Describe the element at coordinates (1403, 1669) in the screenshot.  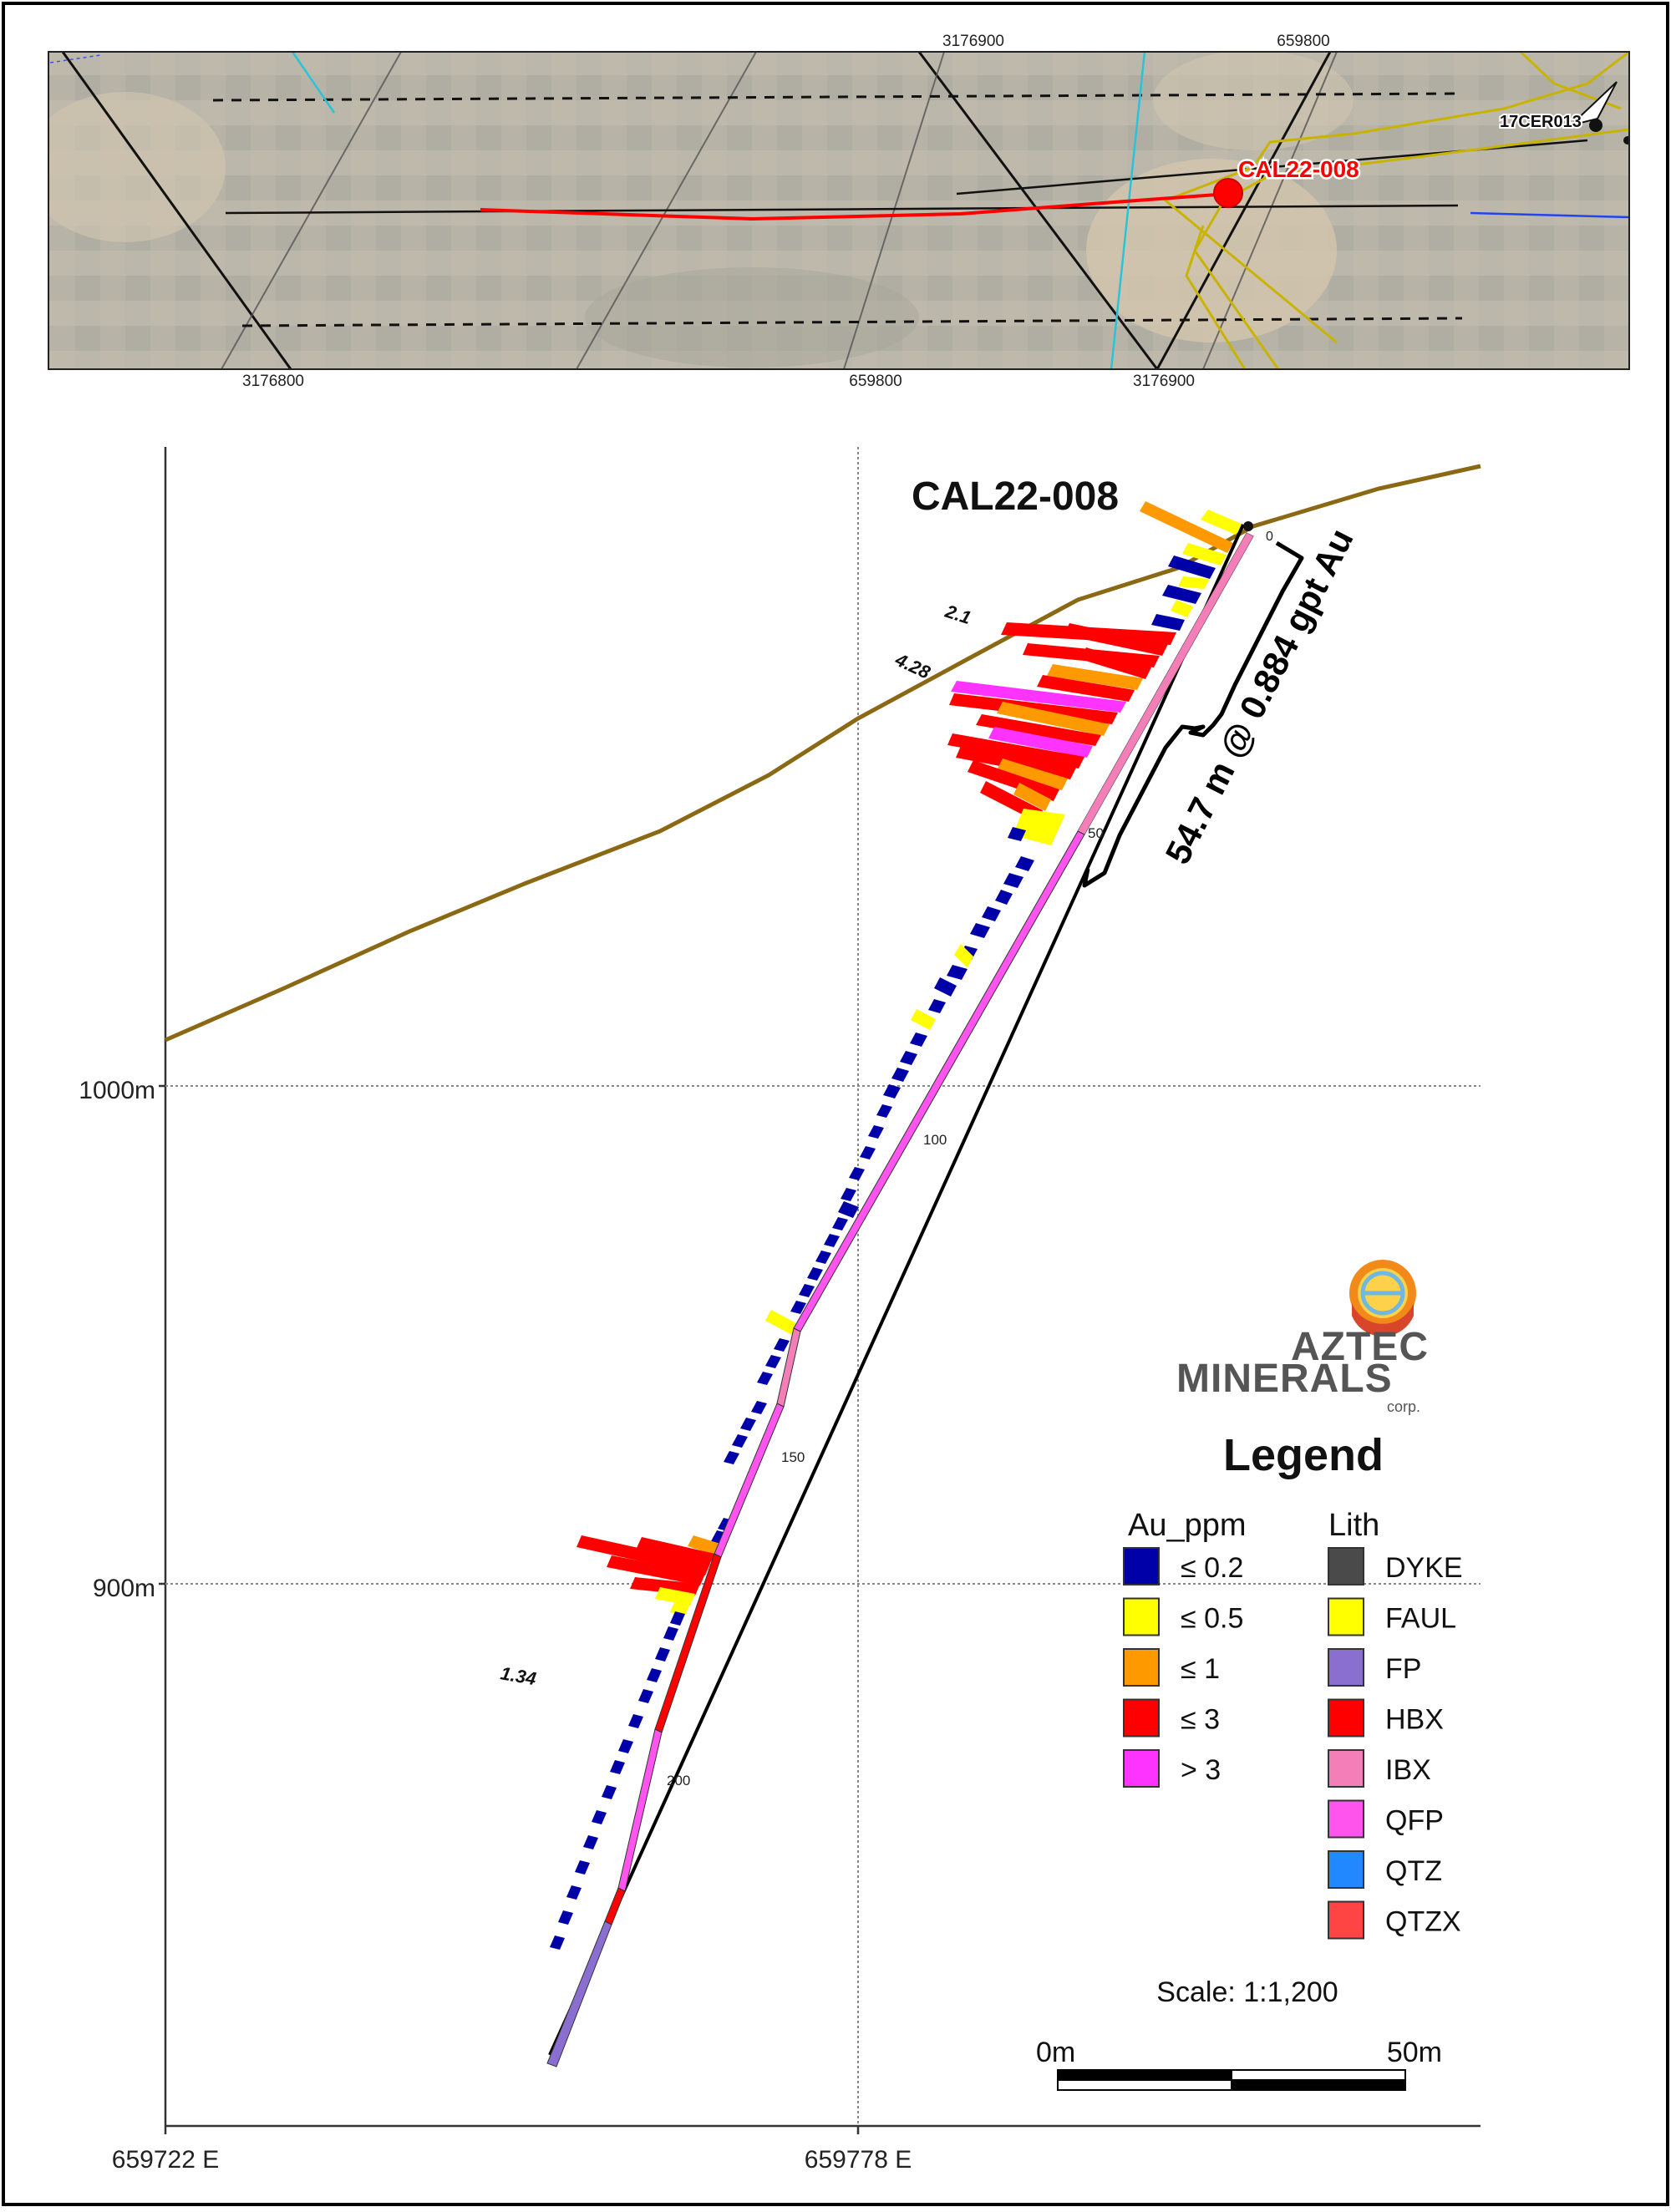
I see `lith-legend-label: FP` at that location.